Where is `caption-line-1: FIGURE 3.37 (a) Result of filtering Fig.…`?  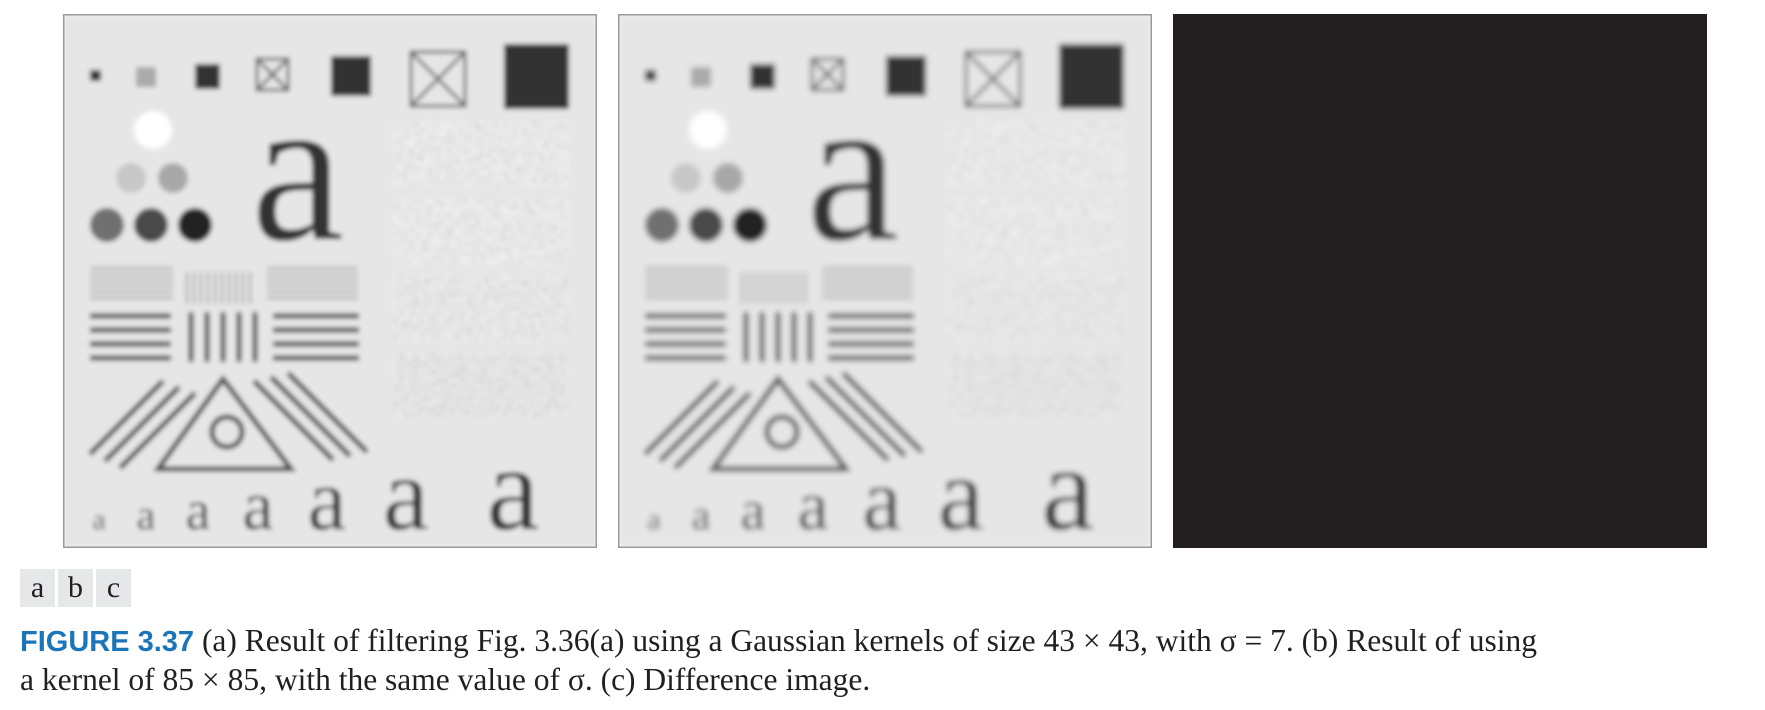 caption-line-1: FIGURE 3.37 (a) Result of filtering Fig.… is located at coordinates (890, 641).